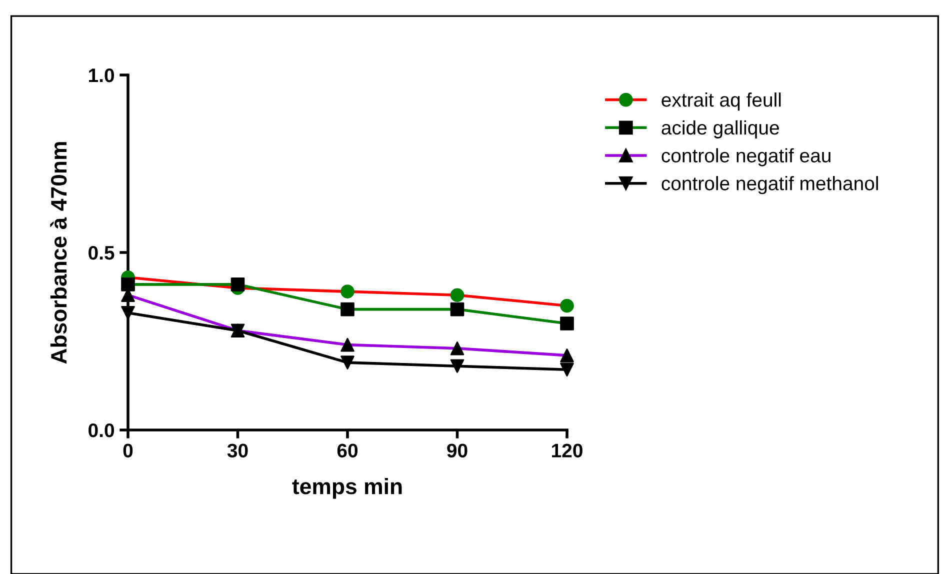 Image resolution: width=941 pixels, height=574 pixels. I want to click on y-tick-label: 0.5, so click(101, 253).